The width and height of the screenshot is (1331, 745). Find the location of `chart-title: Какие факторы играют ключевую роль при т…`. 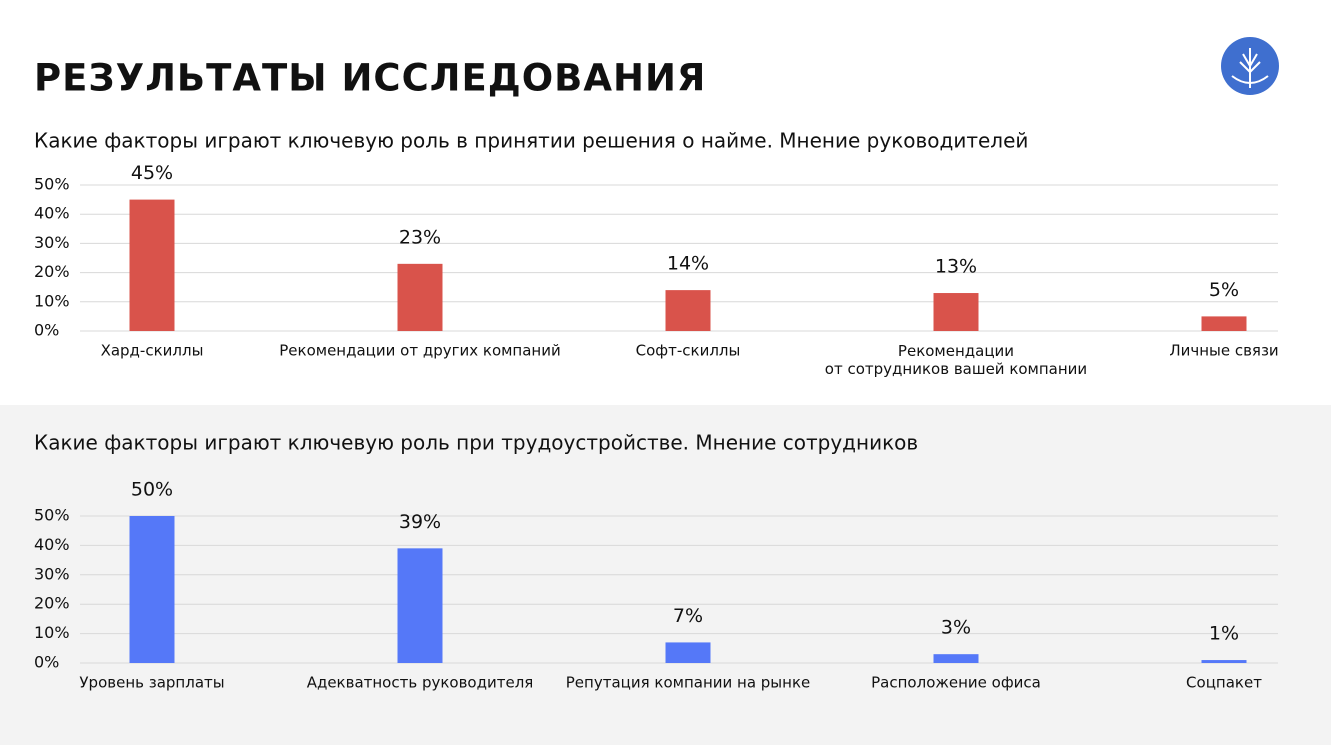

chart-title: Какие факторы играют ключевую роль при т… is located at coordinates (476, 443).